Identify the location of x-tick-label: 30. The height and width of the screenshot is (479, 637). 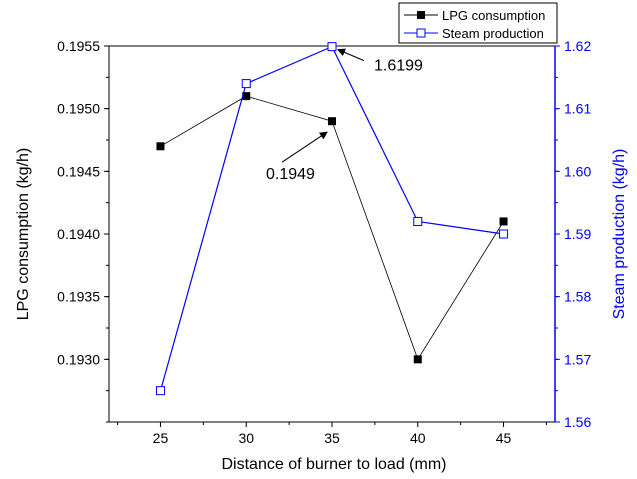
(246, 438).